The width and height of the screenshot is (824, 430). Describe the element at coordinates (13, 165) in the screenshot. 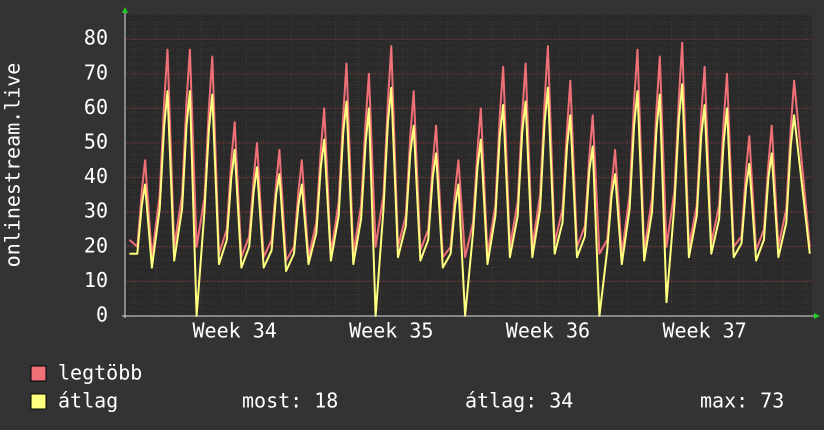

I see `y-axis-label: onlinestream.live` at that location.